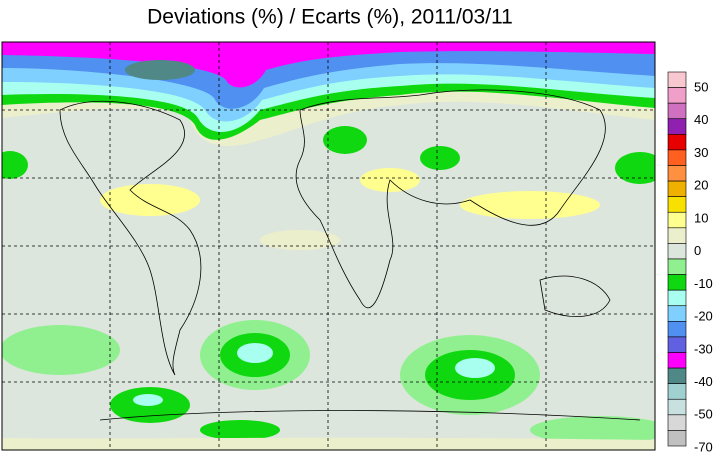  I want to click on colorbar-label: -50, so click(703, 414).